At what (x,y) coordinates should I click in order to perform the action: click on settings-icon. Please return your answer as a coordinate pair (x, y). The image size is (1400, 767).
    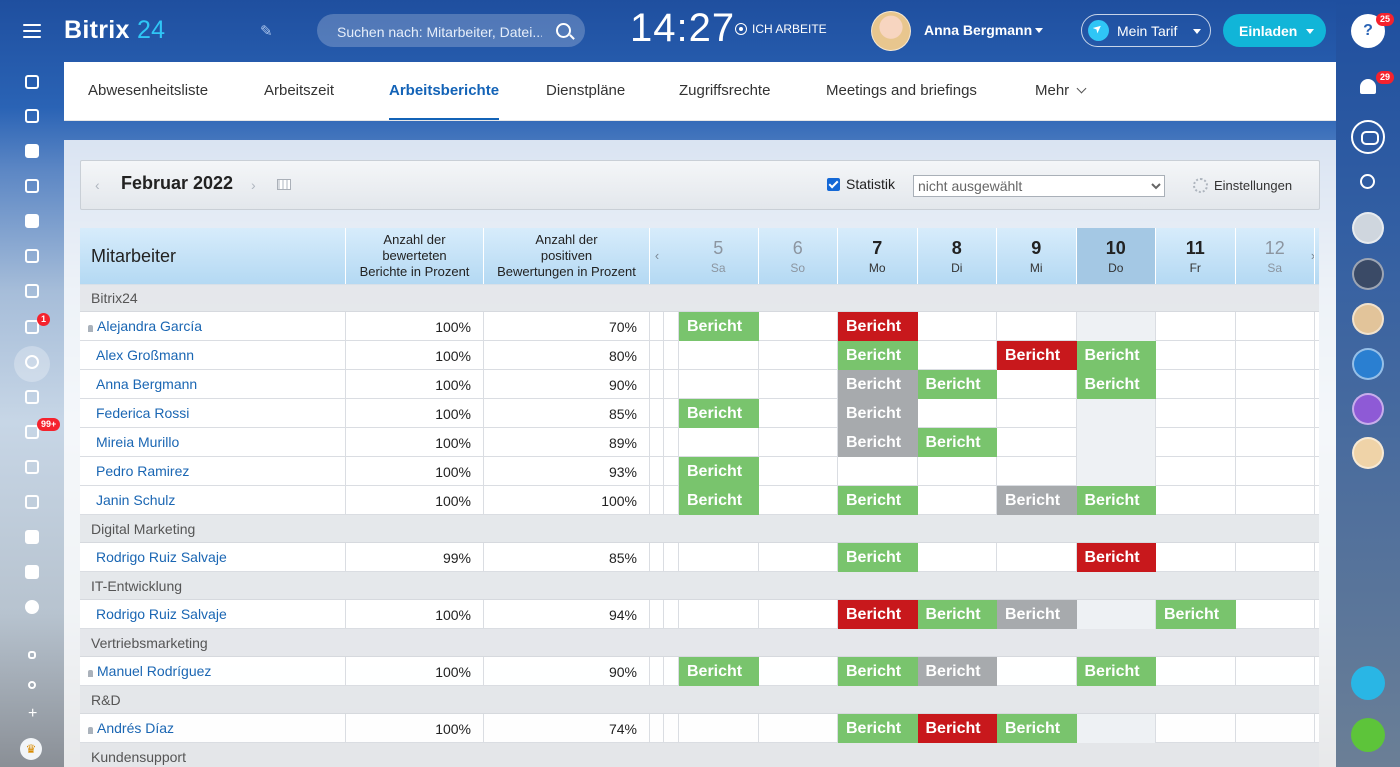
    Looking at the image, I should click on (32, 685).